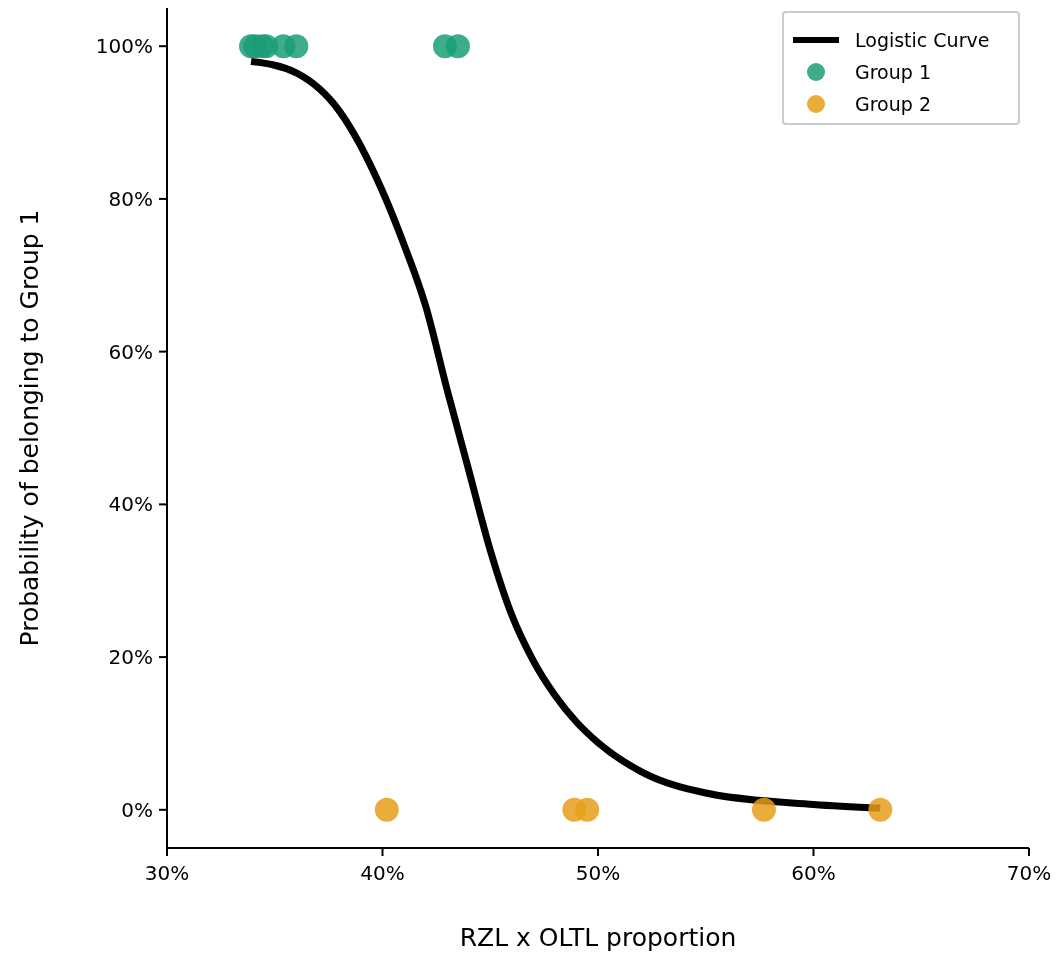 Image resolution: width=1063 pixels, height=958 pixels. What do you see at coordinates (922, 40) in the screenshot?
I see `legend-label: Logistic Curve` at bounding box center [922, 40].